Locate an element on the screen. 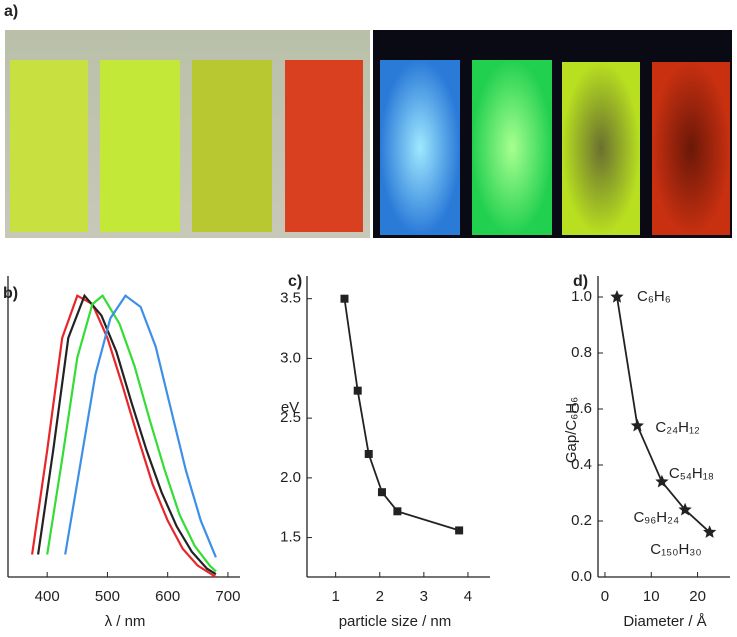  x-tick-label: 0 is located at coordinates (605, 596).